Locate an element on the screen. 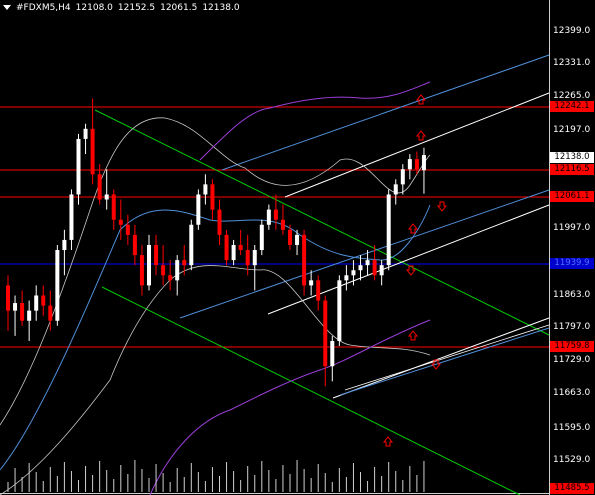 The width and height of the screenshot is (595, 495). price-tick: 11797.0 is located at coordinates (572, 327).